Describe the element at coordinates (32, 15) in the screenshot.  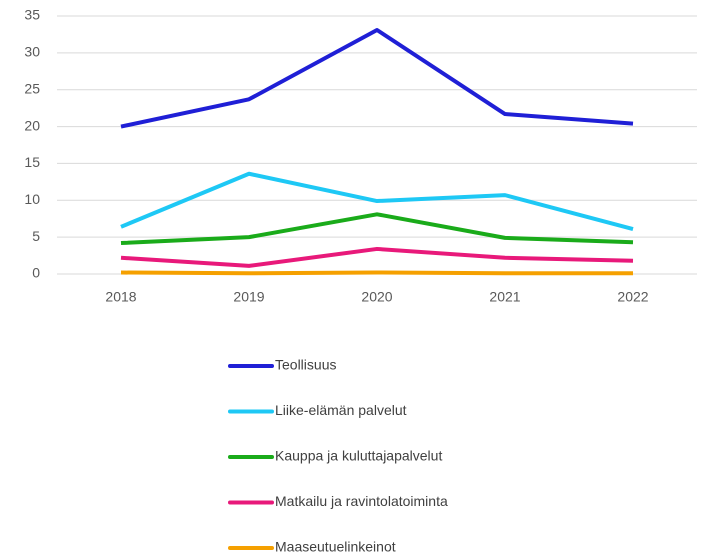
I see `y-tick-label: 35` at that location.